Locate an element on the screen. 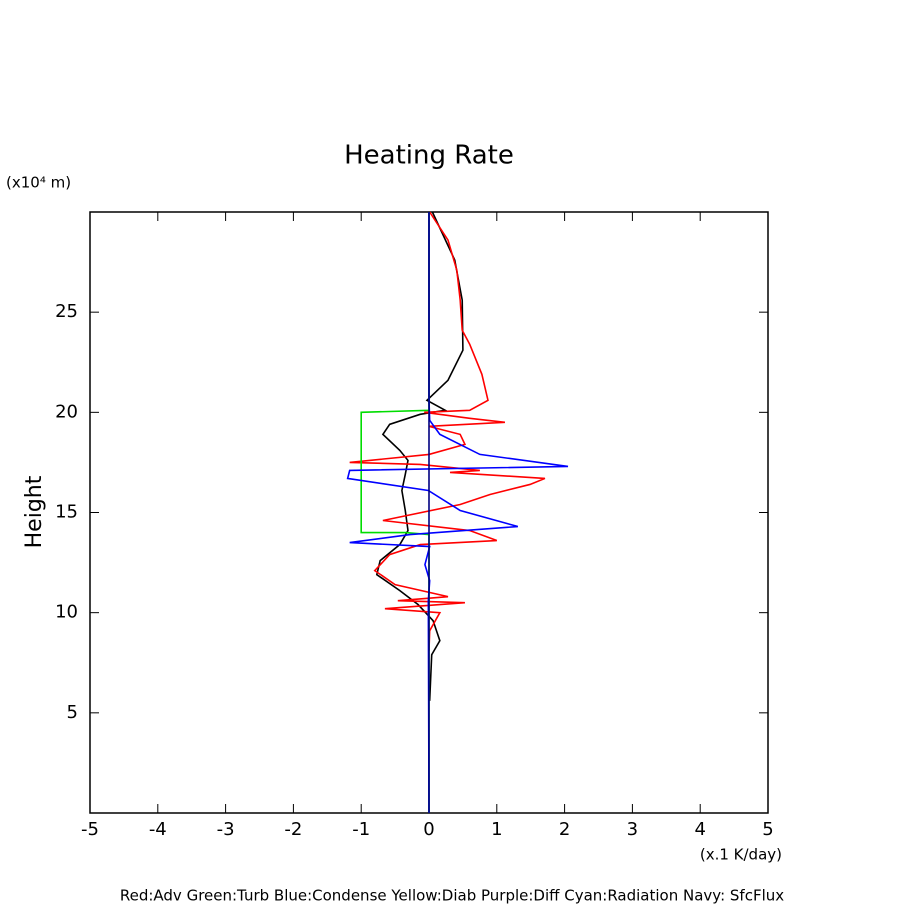  x-tick-label: 0 is located at coordinates (428, 829).